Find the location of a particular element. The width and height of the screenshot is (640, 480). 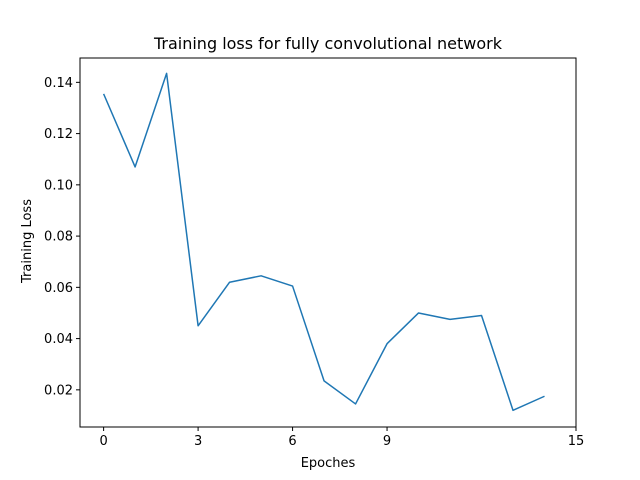

y-axis-title: Training Loss is located at coordinates (27, 241).